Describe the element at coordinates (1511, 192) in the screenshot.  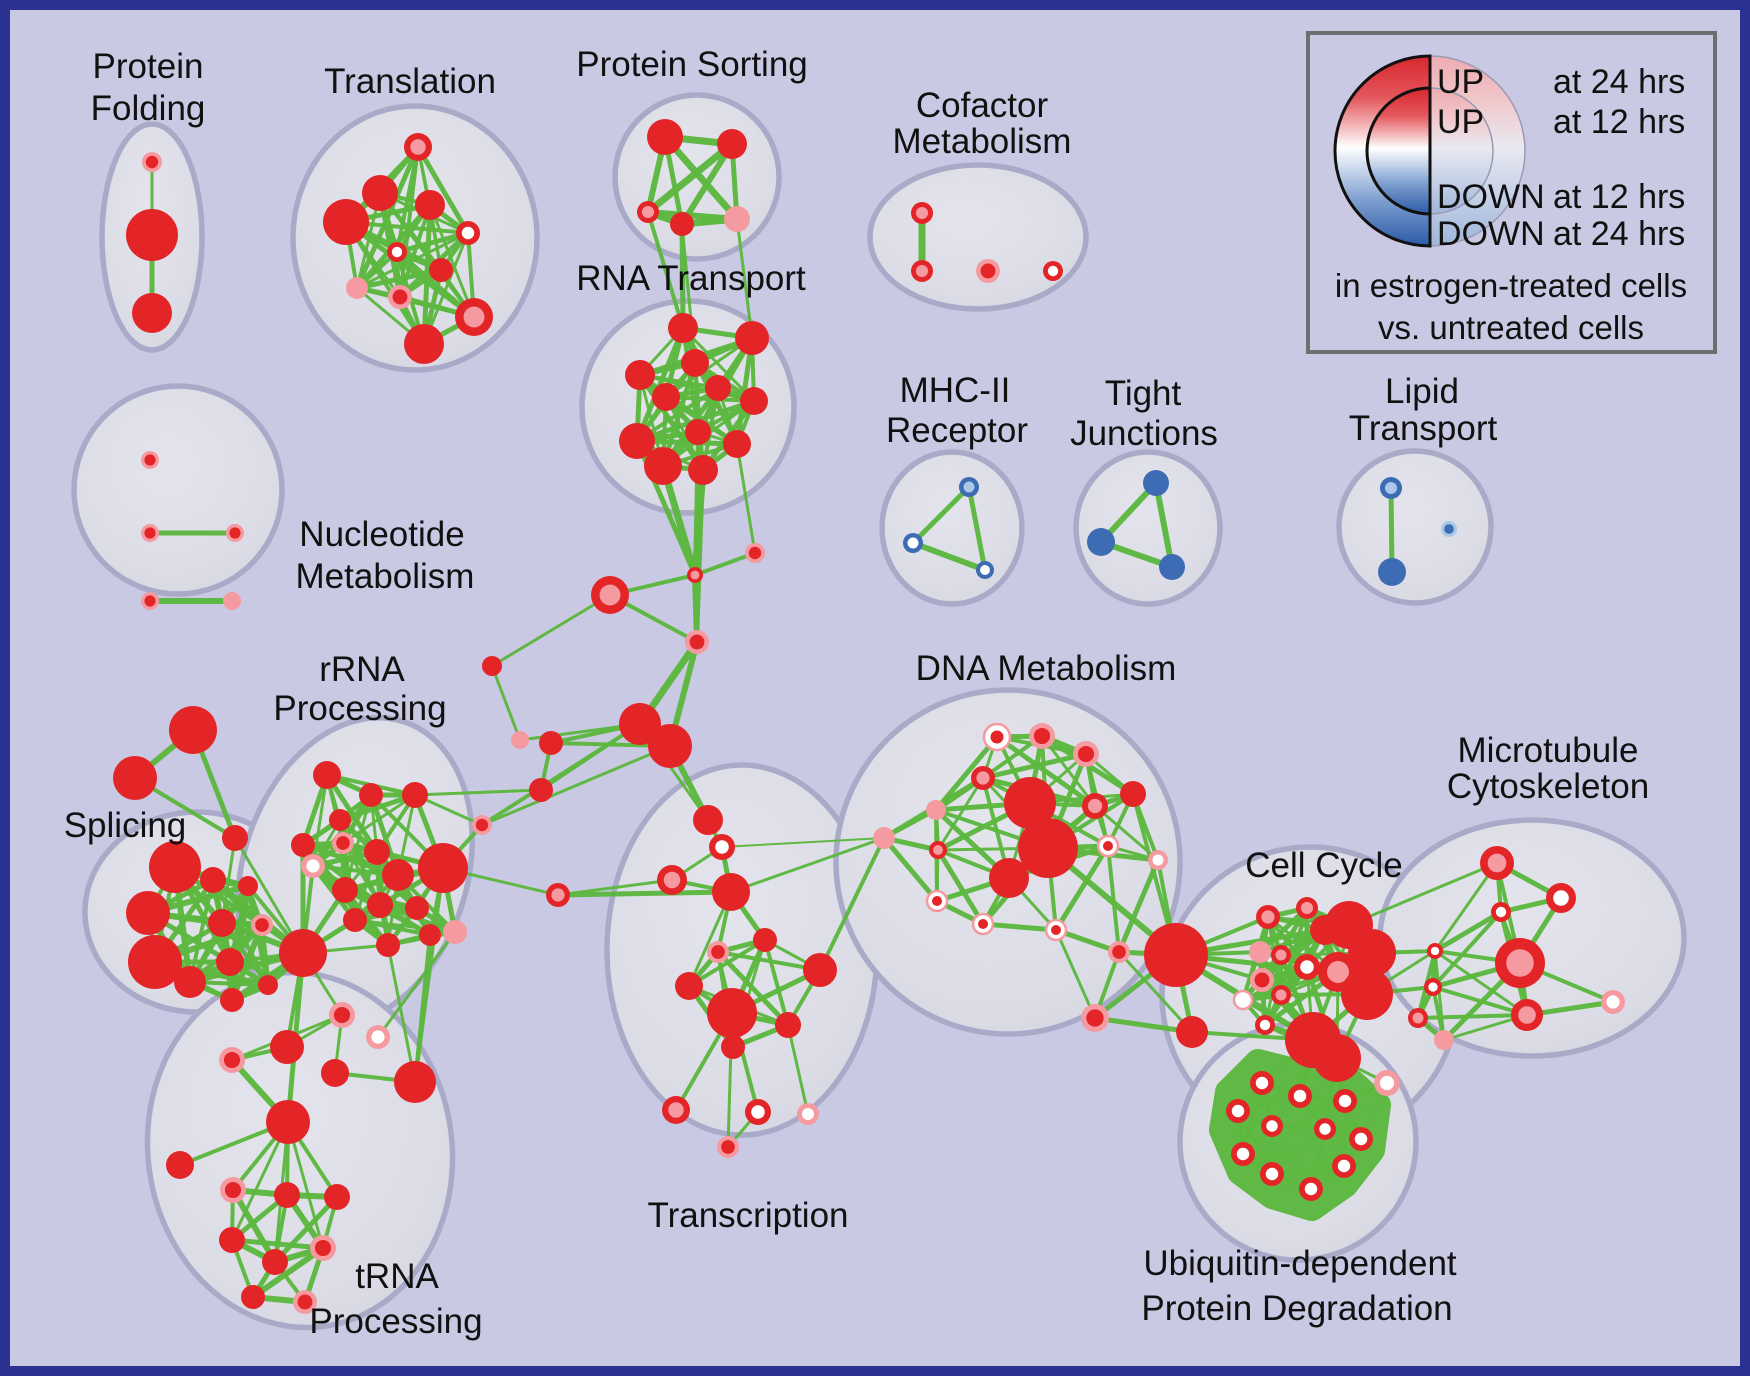
I see `legend-box` at that location.